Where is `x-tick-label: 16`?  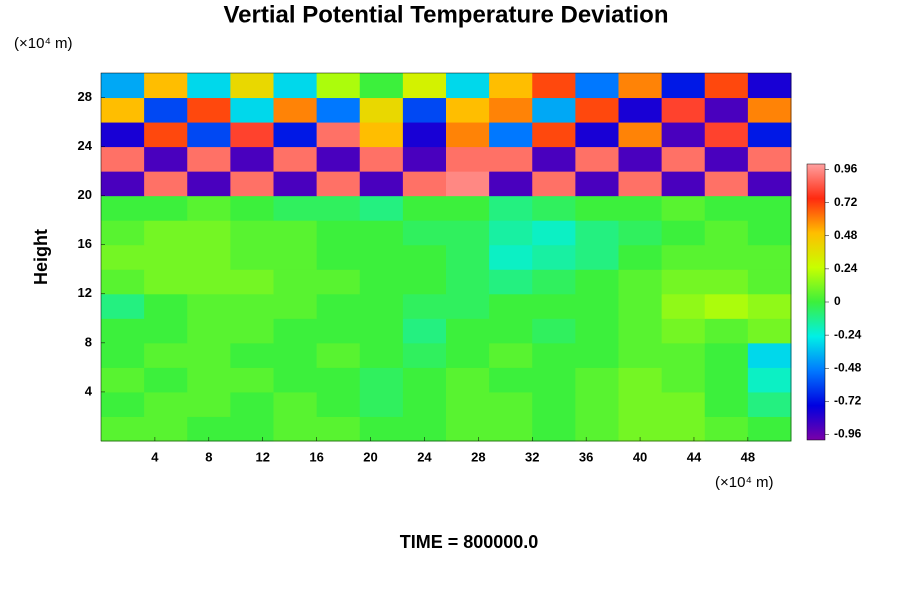
x-tick-label: 16 is located at coordinates (316, 456).